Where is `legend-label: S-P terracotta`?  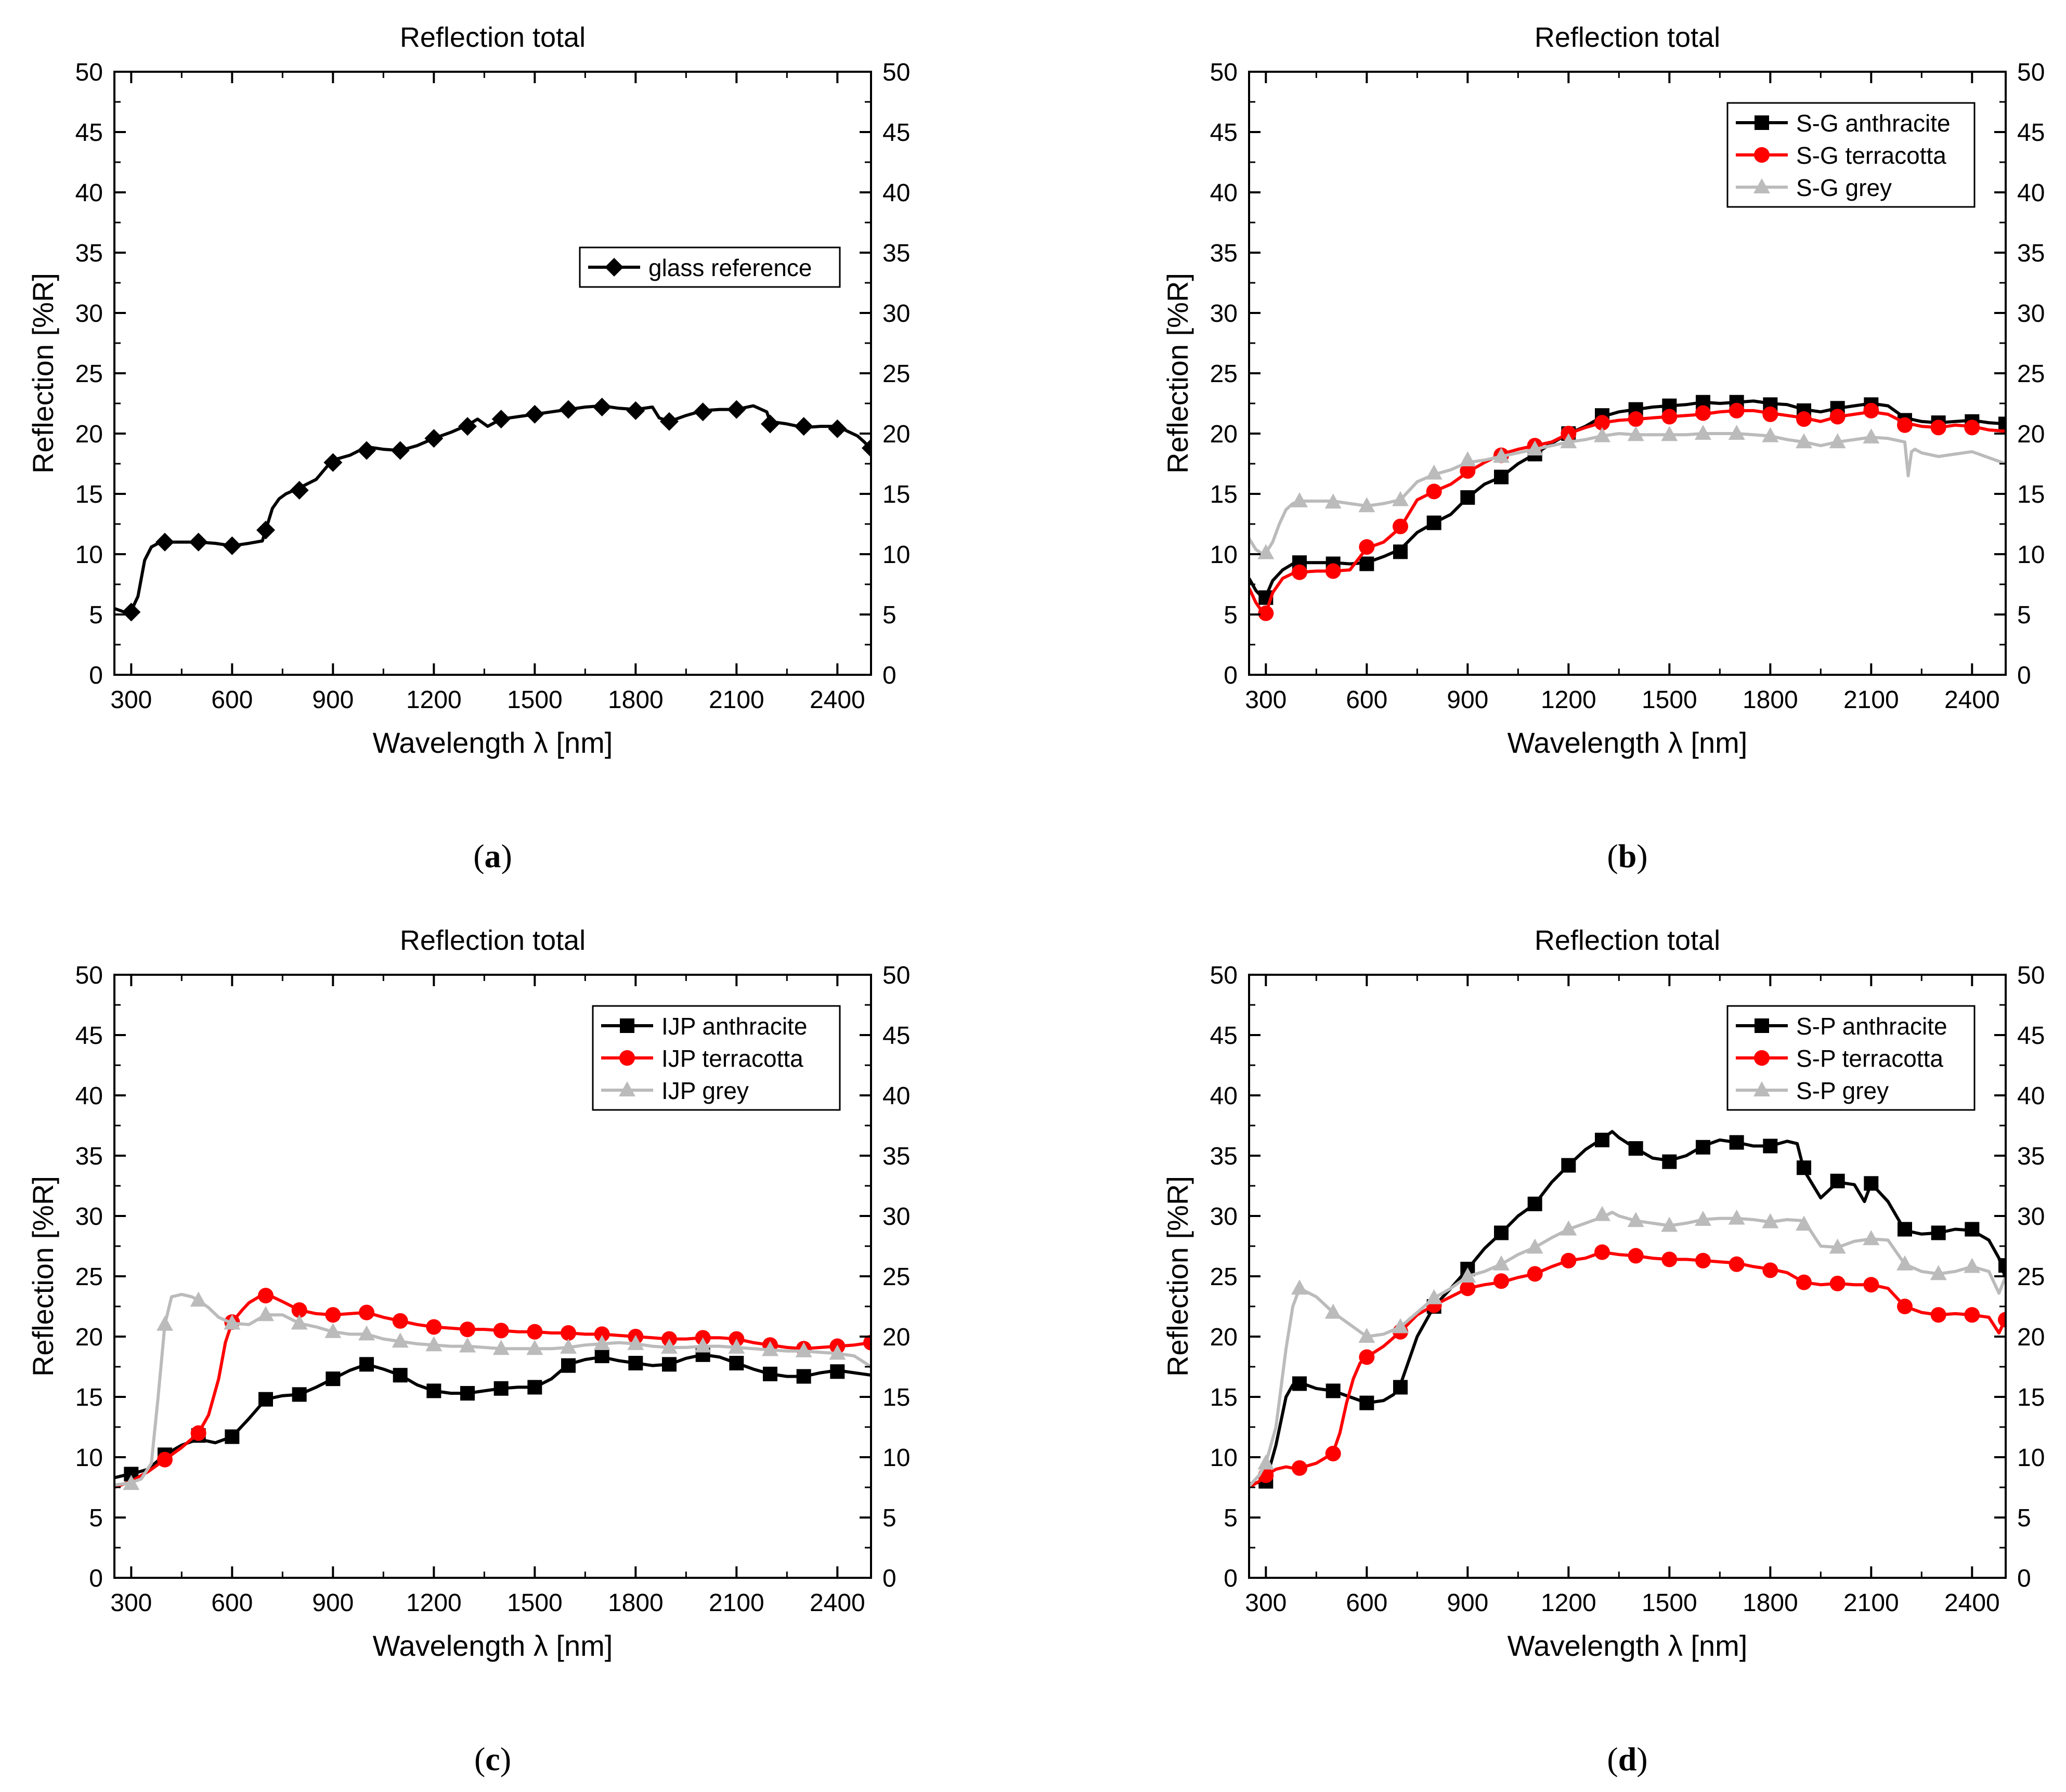
legend-label: S-P terracotta is located at coordinates (1870, 1059).